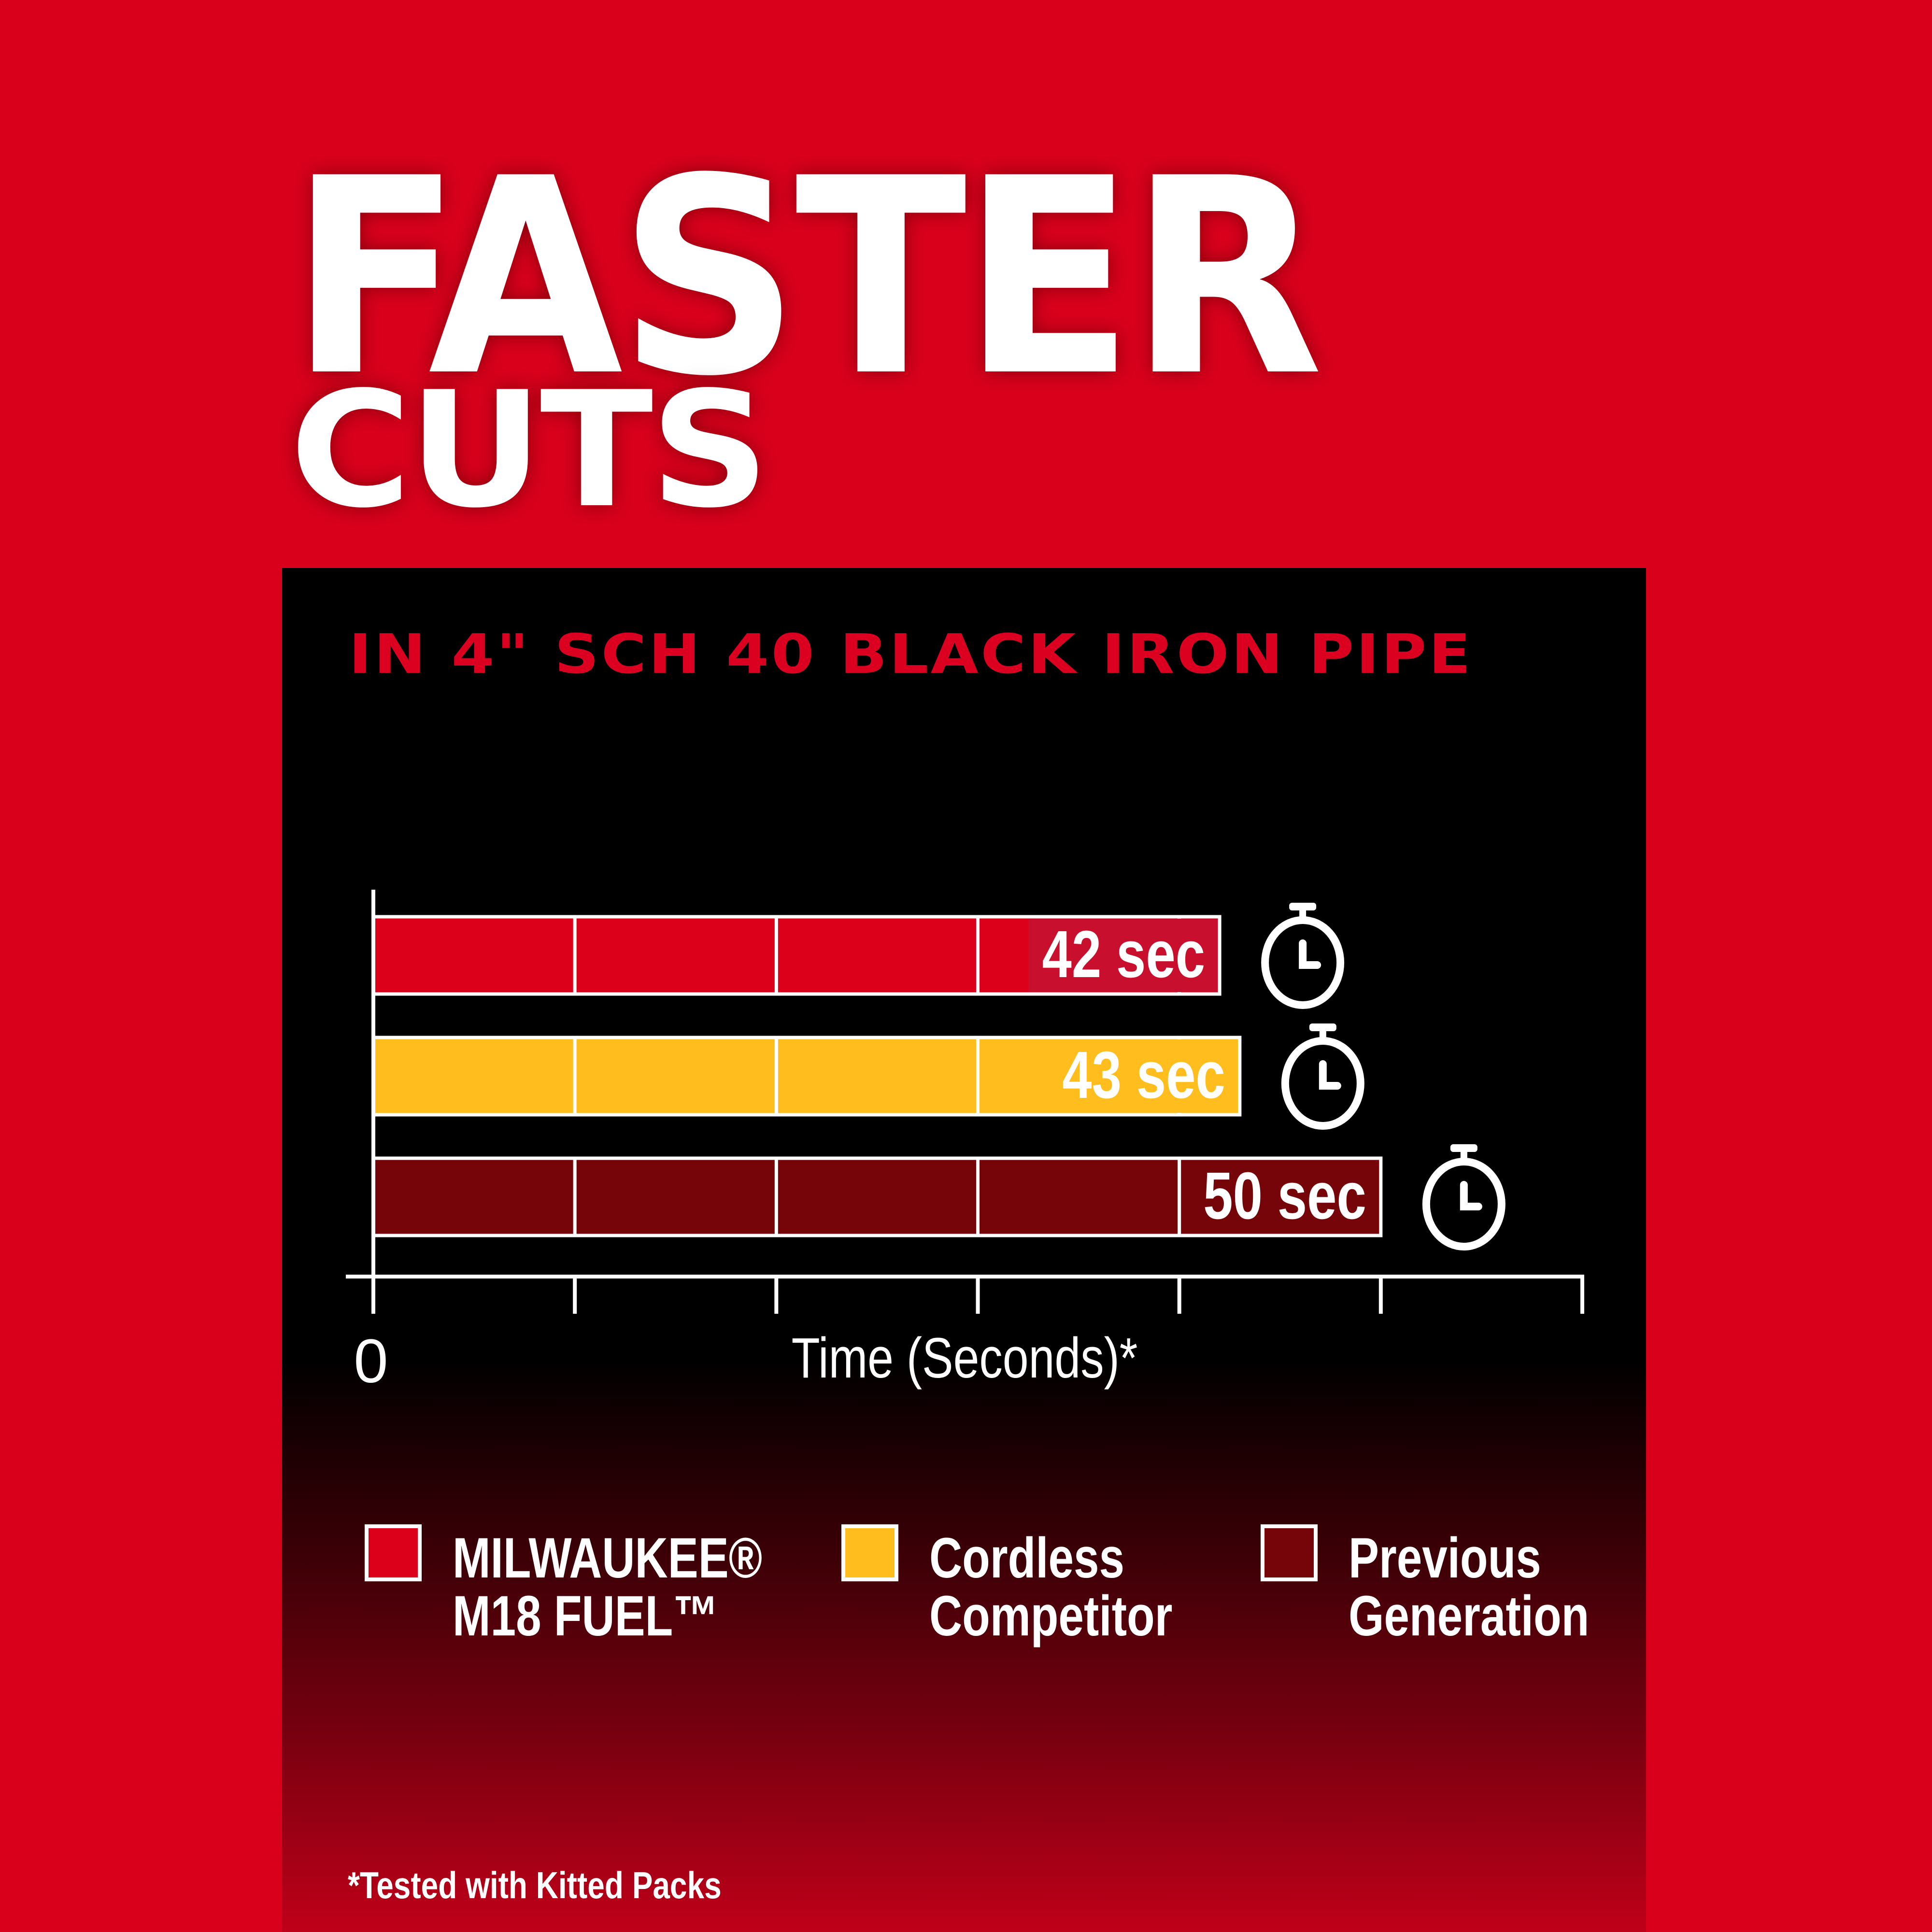  What do you see at coordinates (965, 1358) in the screenshot?
I see `x-axis-label: Time (Seconds)*` at bounding box center [965, 1358].